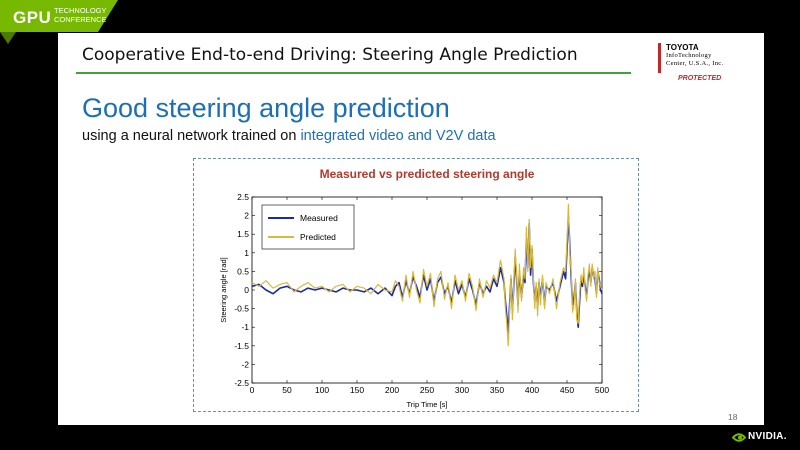  I want to click on x-tick-label: 500, so click(602, 390).